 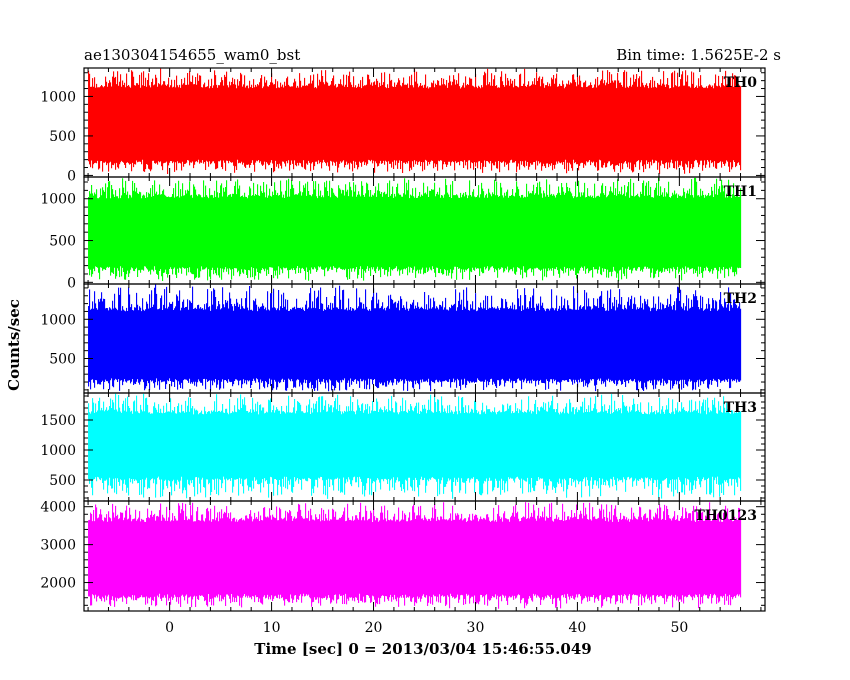 I want to click on x-tick-label: 30, so click(x=476, y=628).